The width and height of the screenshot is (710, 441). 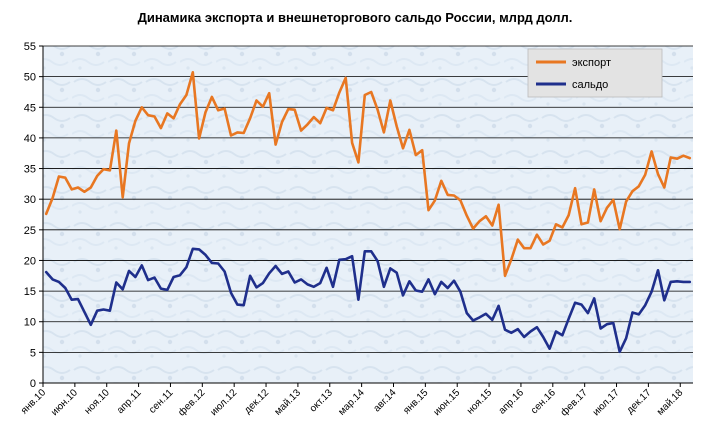 I want to click on y-tick-label: 5, so click(x=33, y=353).